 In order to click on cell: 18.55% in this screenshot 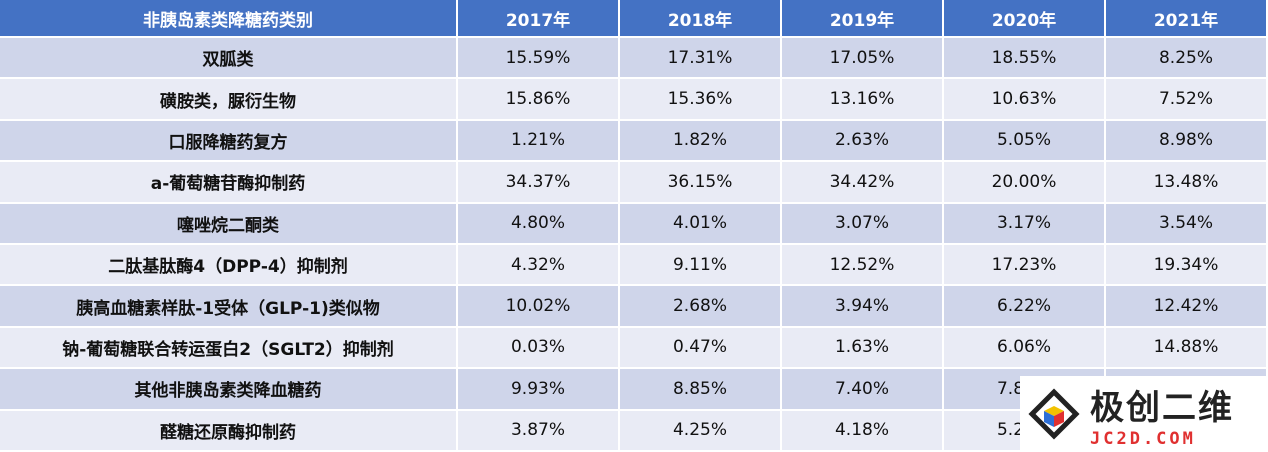, I will do `click(1025, 59)`.